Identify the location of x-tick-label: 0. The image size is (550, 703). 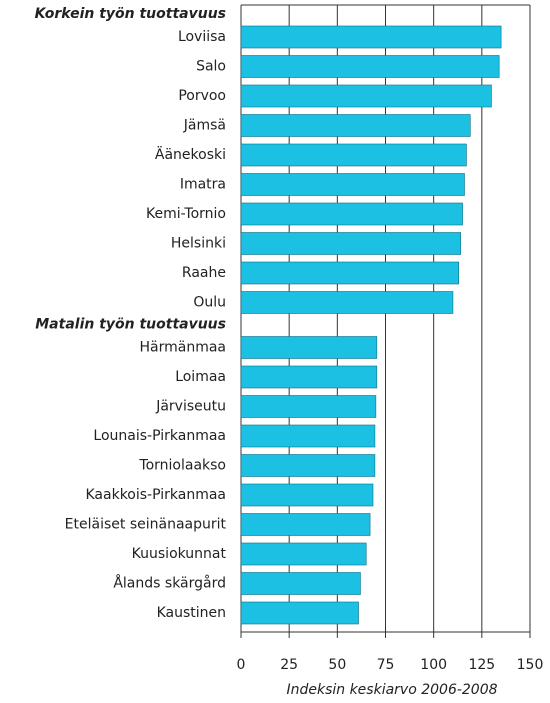
(241, 665).